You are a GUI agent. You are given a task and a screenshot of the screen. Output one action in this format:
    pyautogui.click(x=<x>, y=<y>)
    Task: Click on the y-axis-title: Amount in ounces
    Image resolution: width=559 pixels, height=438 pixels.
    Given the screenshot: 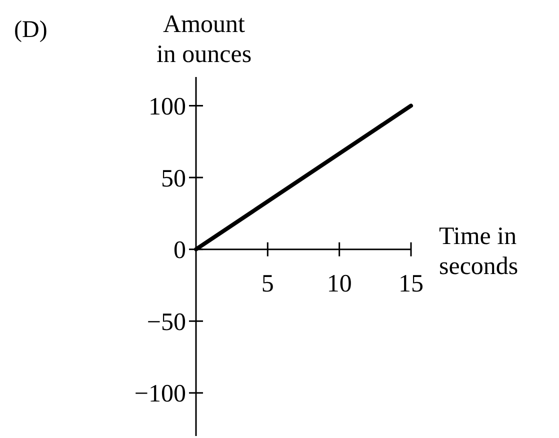 What is the action you would take?
    pyautogui.click(x=204, y=39)
    